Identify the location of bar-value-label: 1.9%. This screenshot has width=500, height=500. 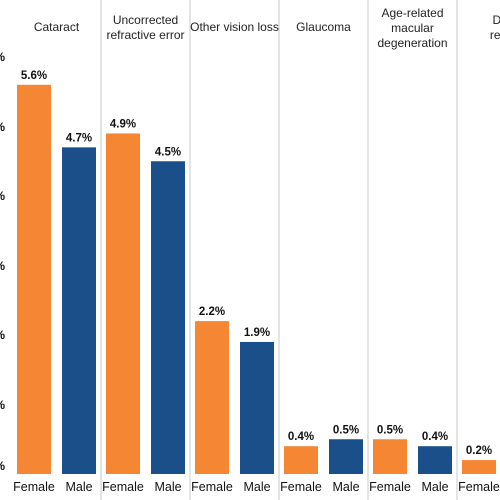
(257, 333).